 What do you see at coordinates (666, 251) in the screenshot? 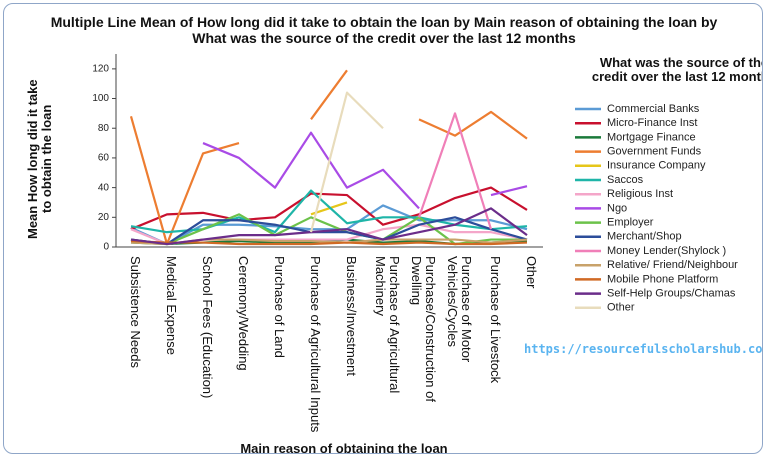
I see `legend-label: Money Lender(Shylock )` at bounding box center [666, 251].